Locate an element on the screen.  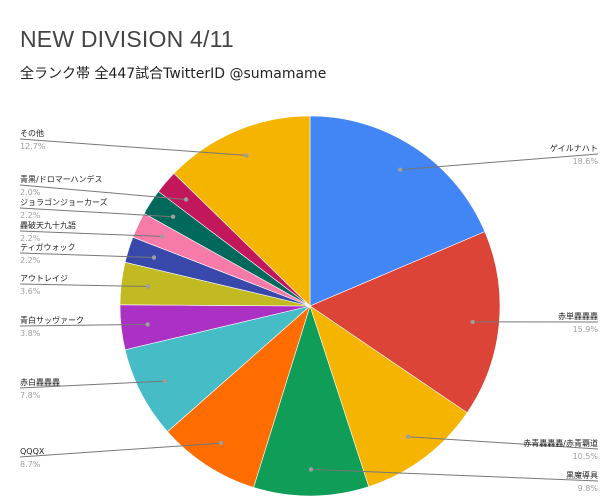
slice-percent: 7.8% is located at coordinates (30, 395).